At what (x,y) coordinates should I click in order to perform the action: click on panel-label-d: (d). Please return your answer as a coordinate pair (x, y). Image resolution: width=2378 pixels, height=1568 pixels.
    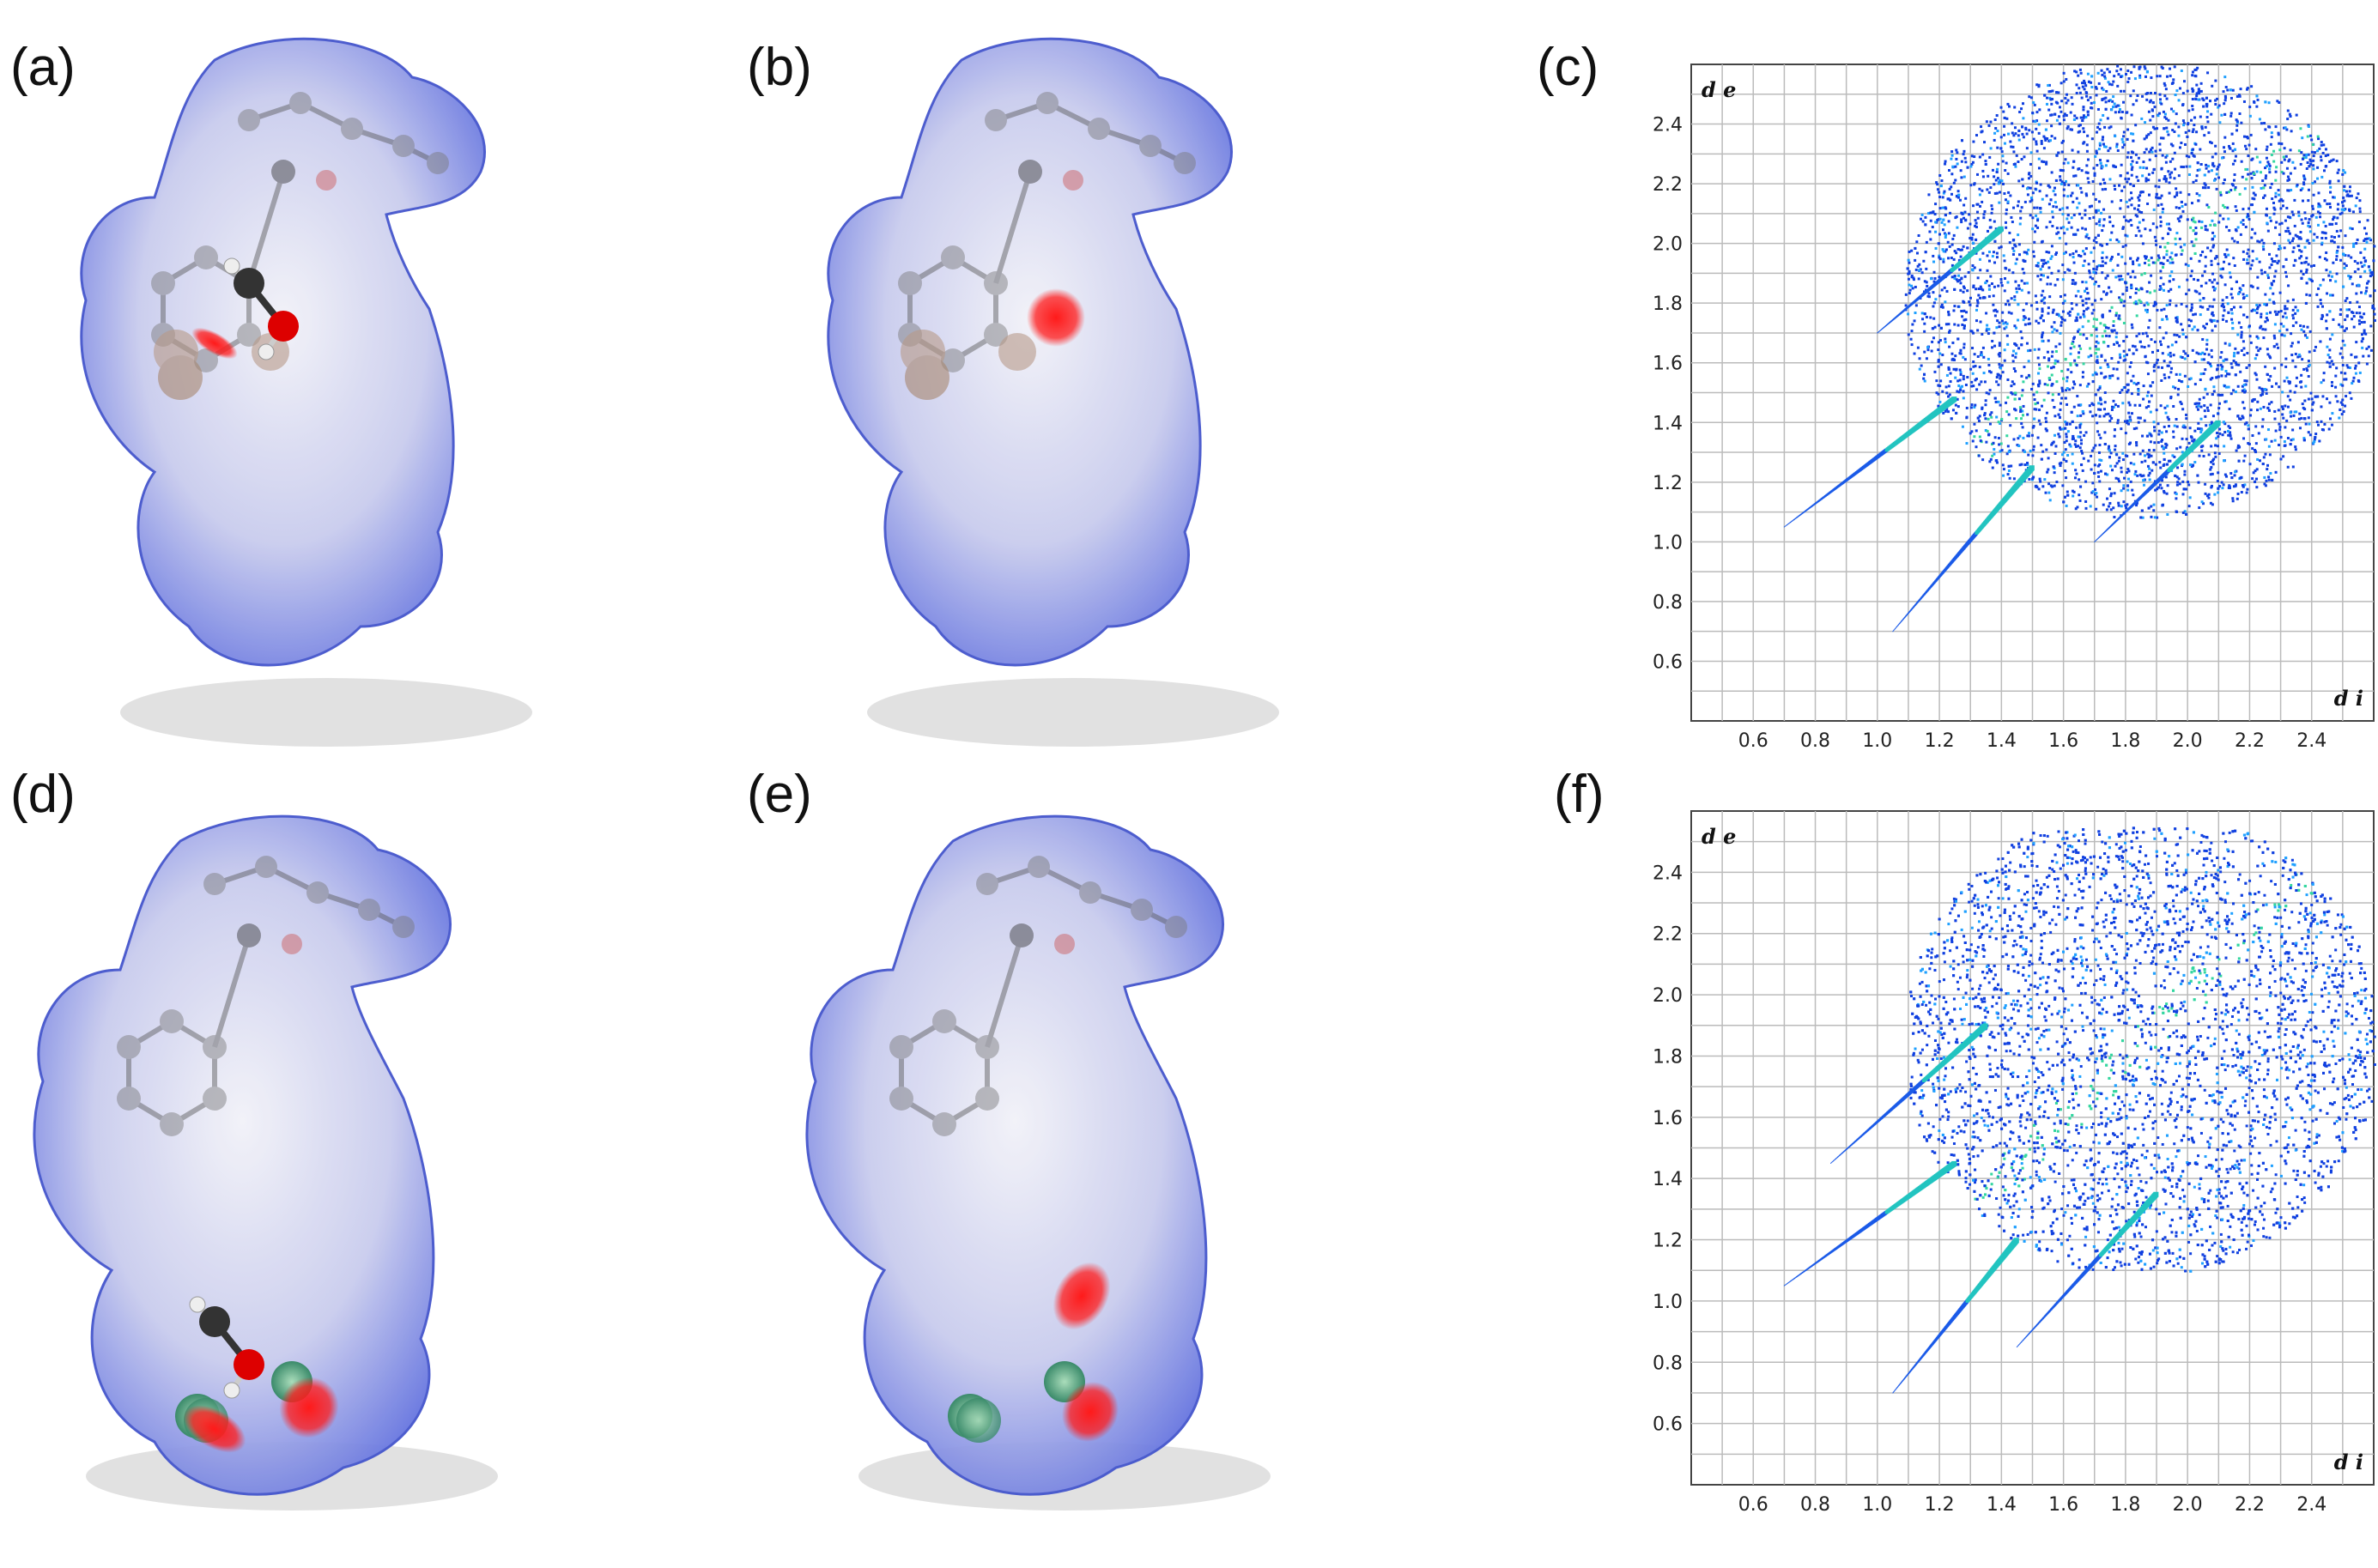
    Looking at the image, I should click on (43, 794).